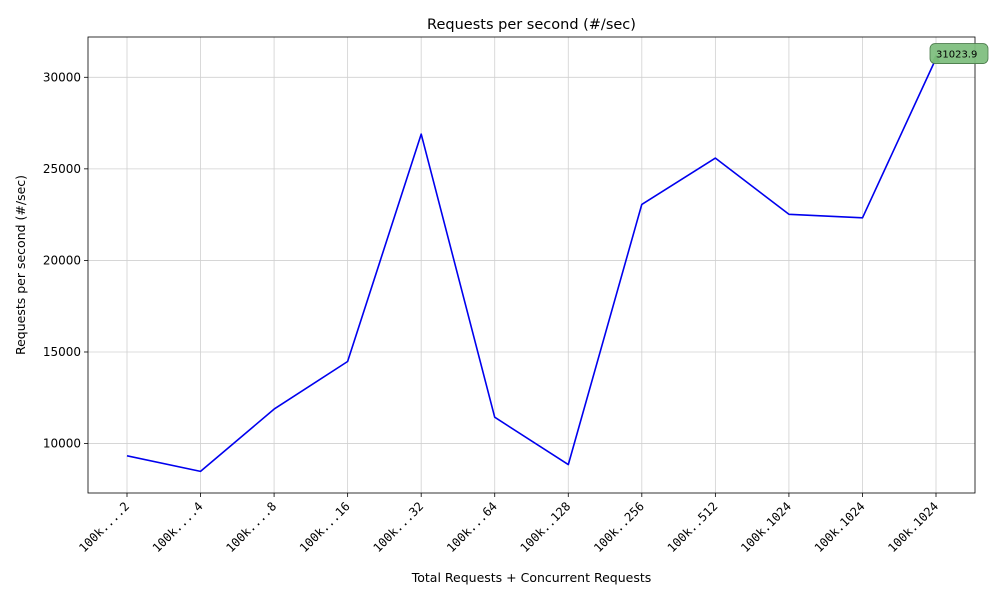 The image size is (1000, 600). What do you see at coordinates (62, 352) in the screenshot?
I see `y-tick-label: 15000` at bounding box center [62, 352].